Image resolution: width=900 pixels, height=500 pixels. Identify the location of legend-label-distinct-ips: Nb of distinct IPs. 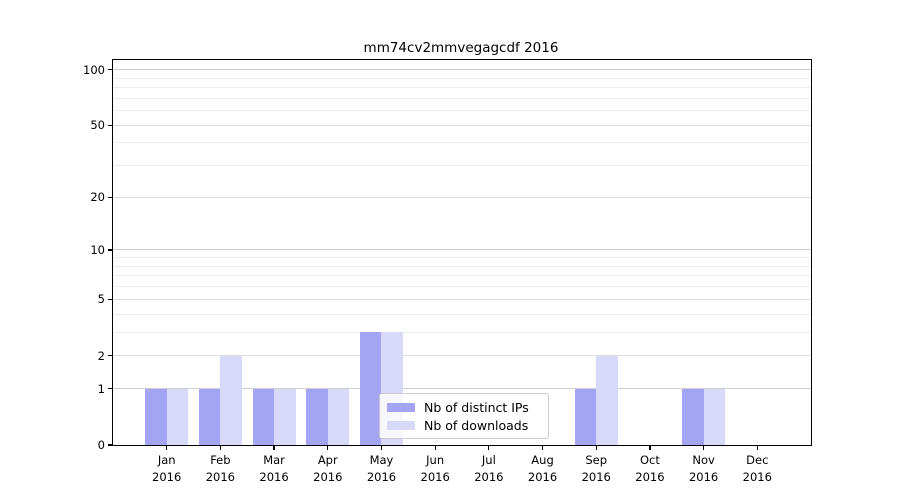
(476, 407).